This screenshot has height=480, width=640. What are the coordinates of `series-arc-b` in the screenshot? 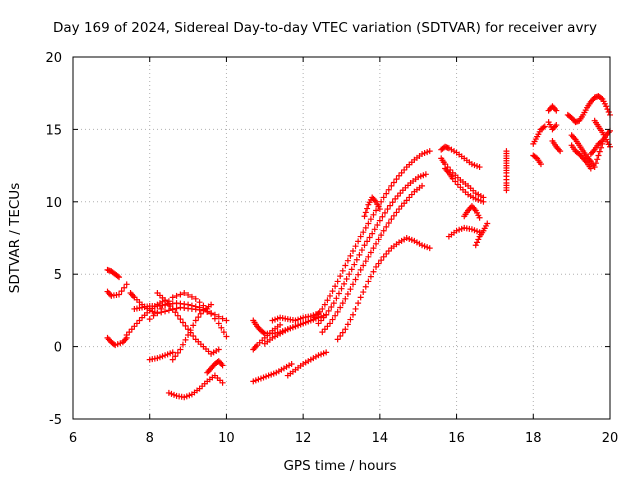 It's located at (117, 290).